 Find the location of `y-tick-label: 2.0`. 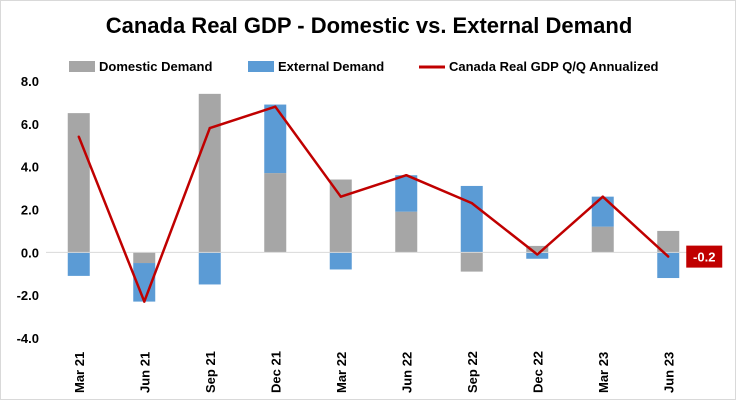

y-tick-label: 2.0 is located at coordinates (30, 210).